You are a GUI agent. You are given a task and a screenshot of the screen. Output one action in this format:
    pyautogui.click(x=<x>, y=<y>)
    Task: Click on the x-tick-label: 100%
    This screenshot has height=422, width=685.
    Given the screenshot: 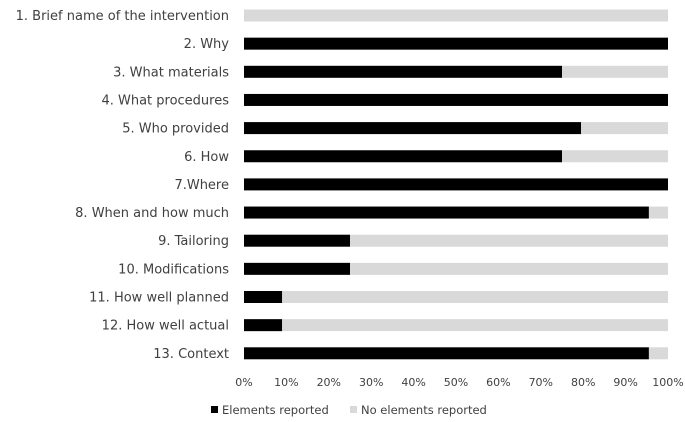 What is the action you would take?
    pyautogui.click(x=667, y=382)
    